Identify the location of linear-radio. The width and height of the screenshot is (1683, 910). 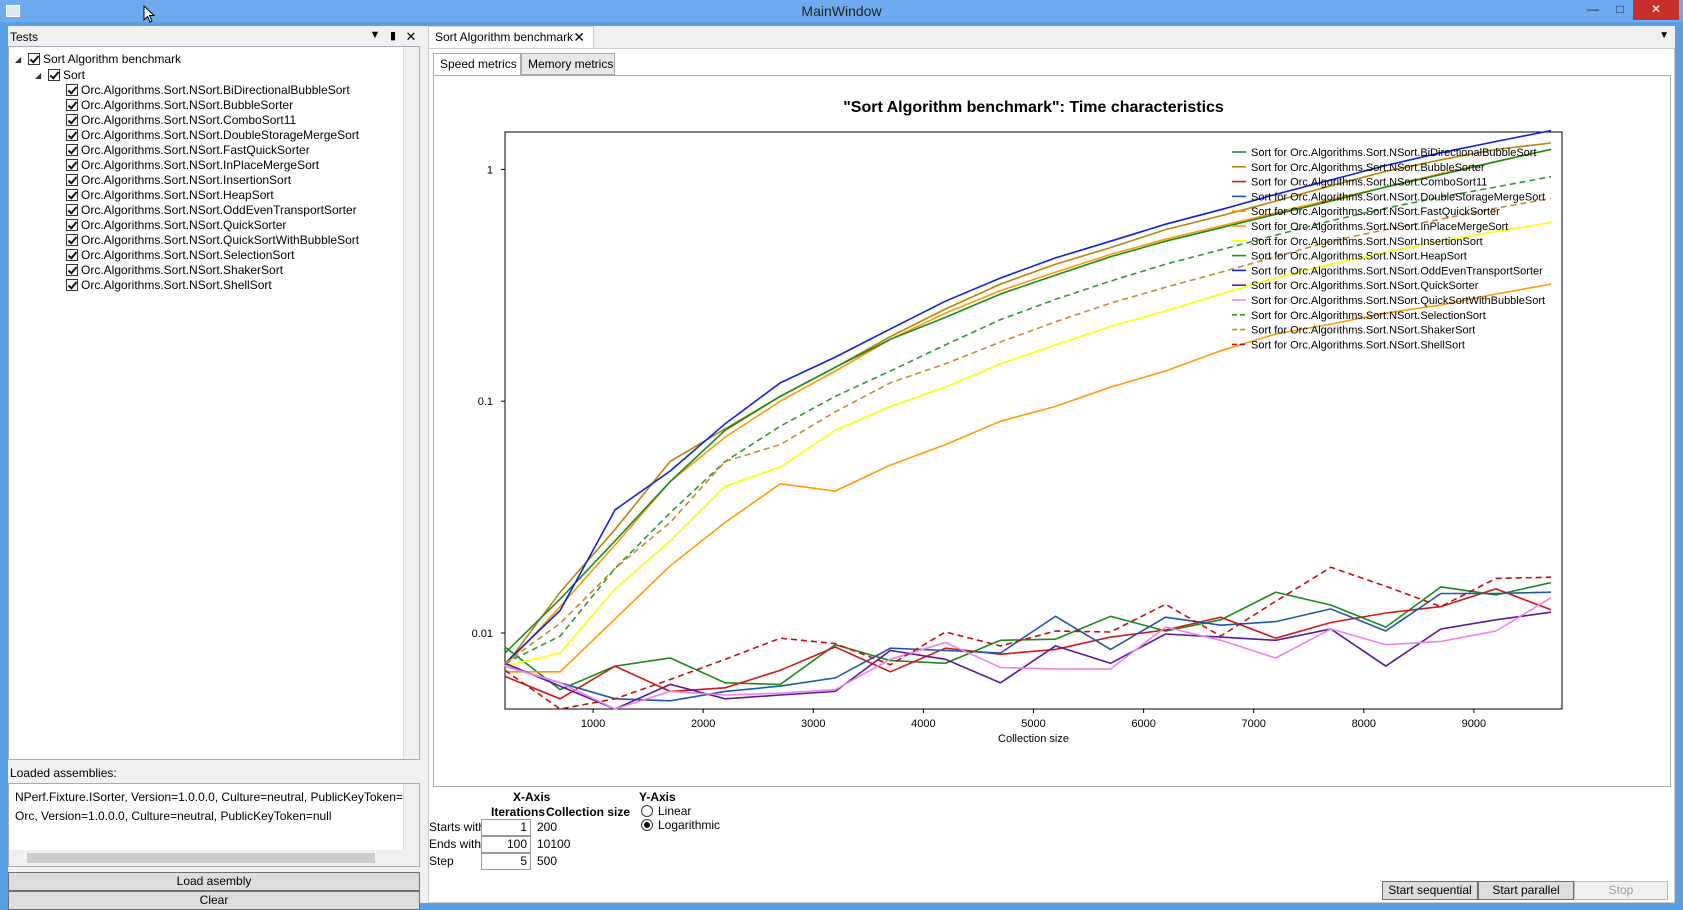
(647, 811).